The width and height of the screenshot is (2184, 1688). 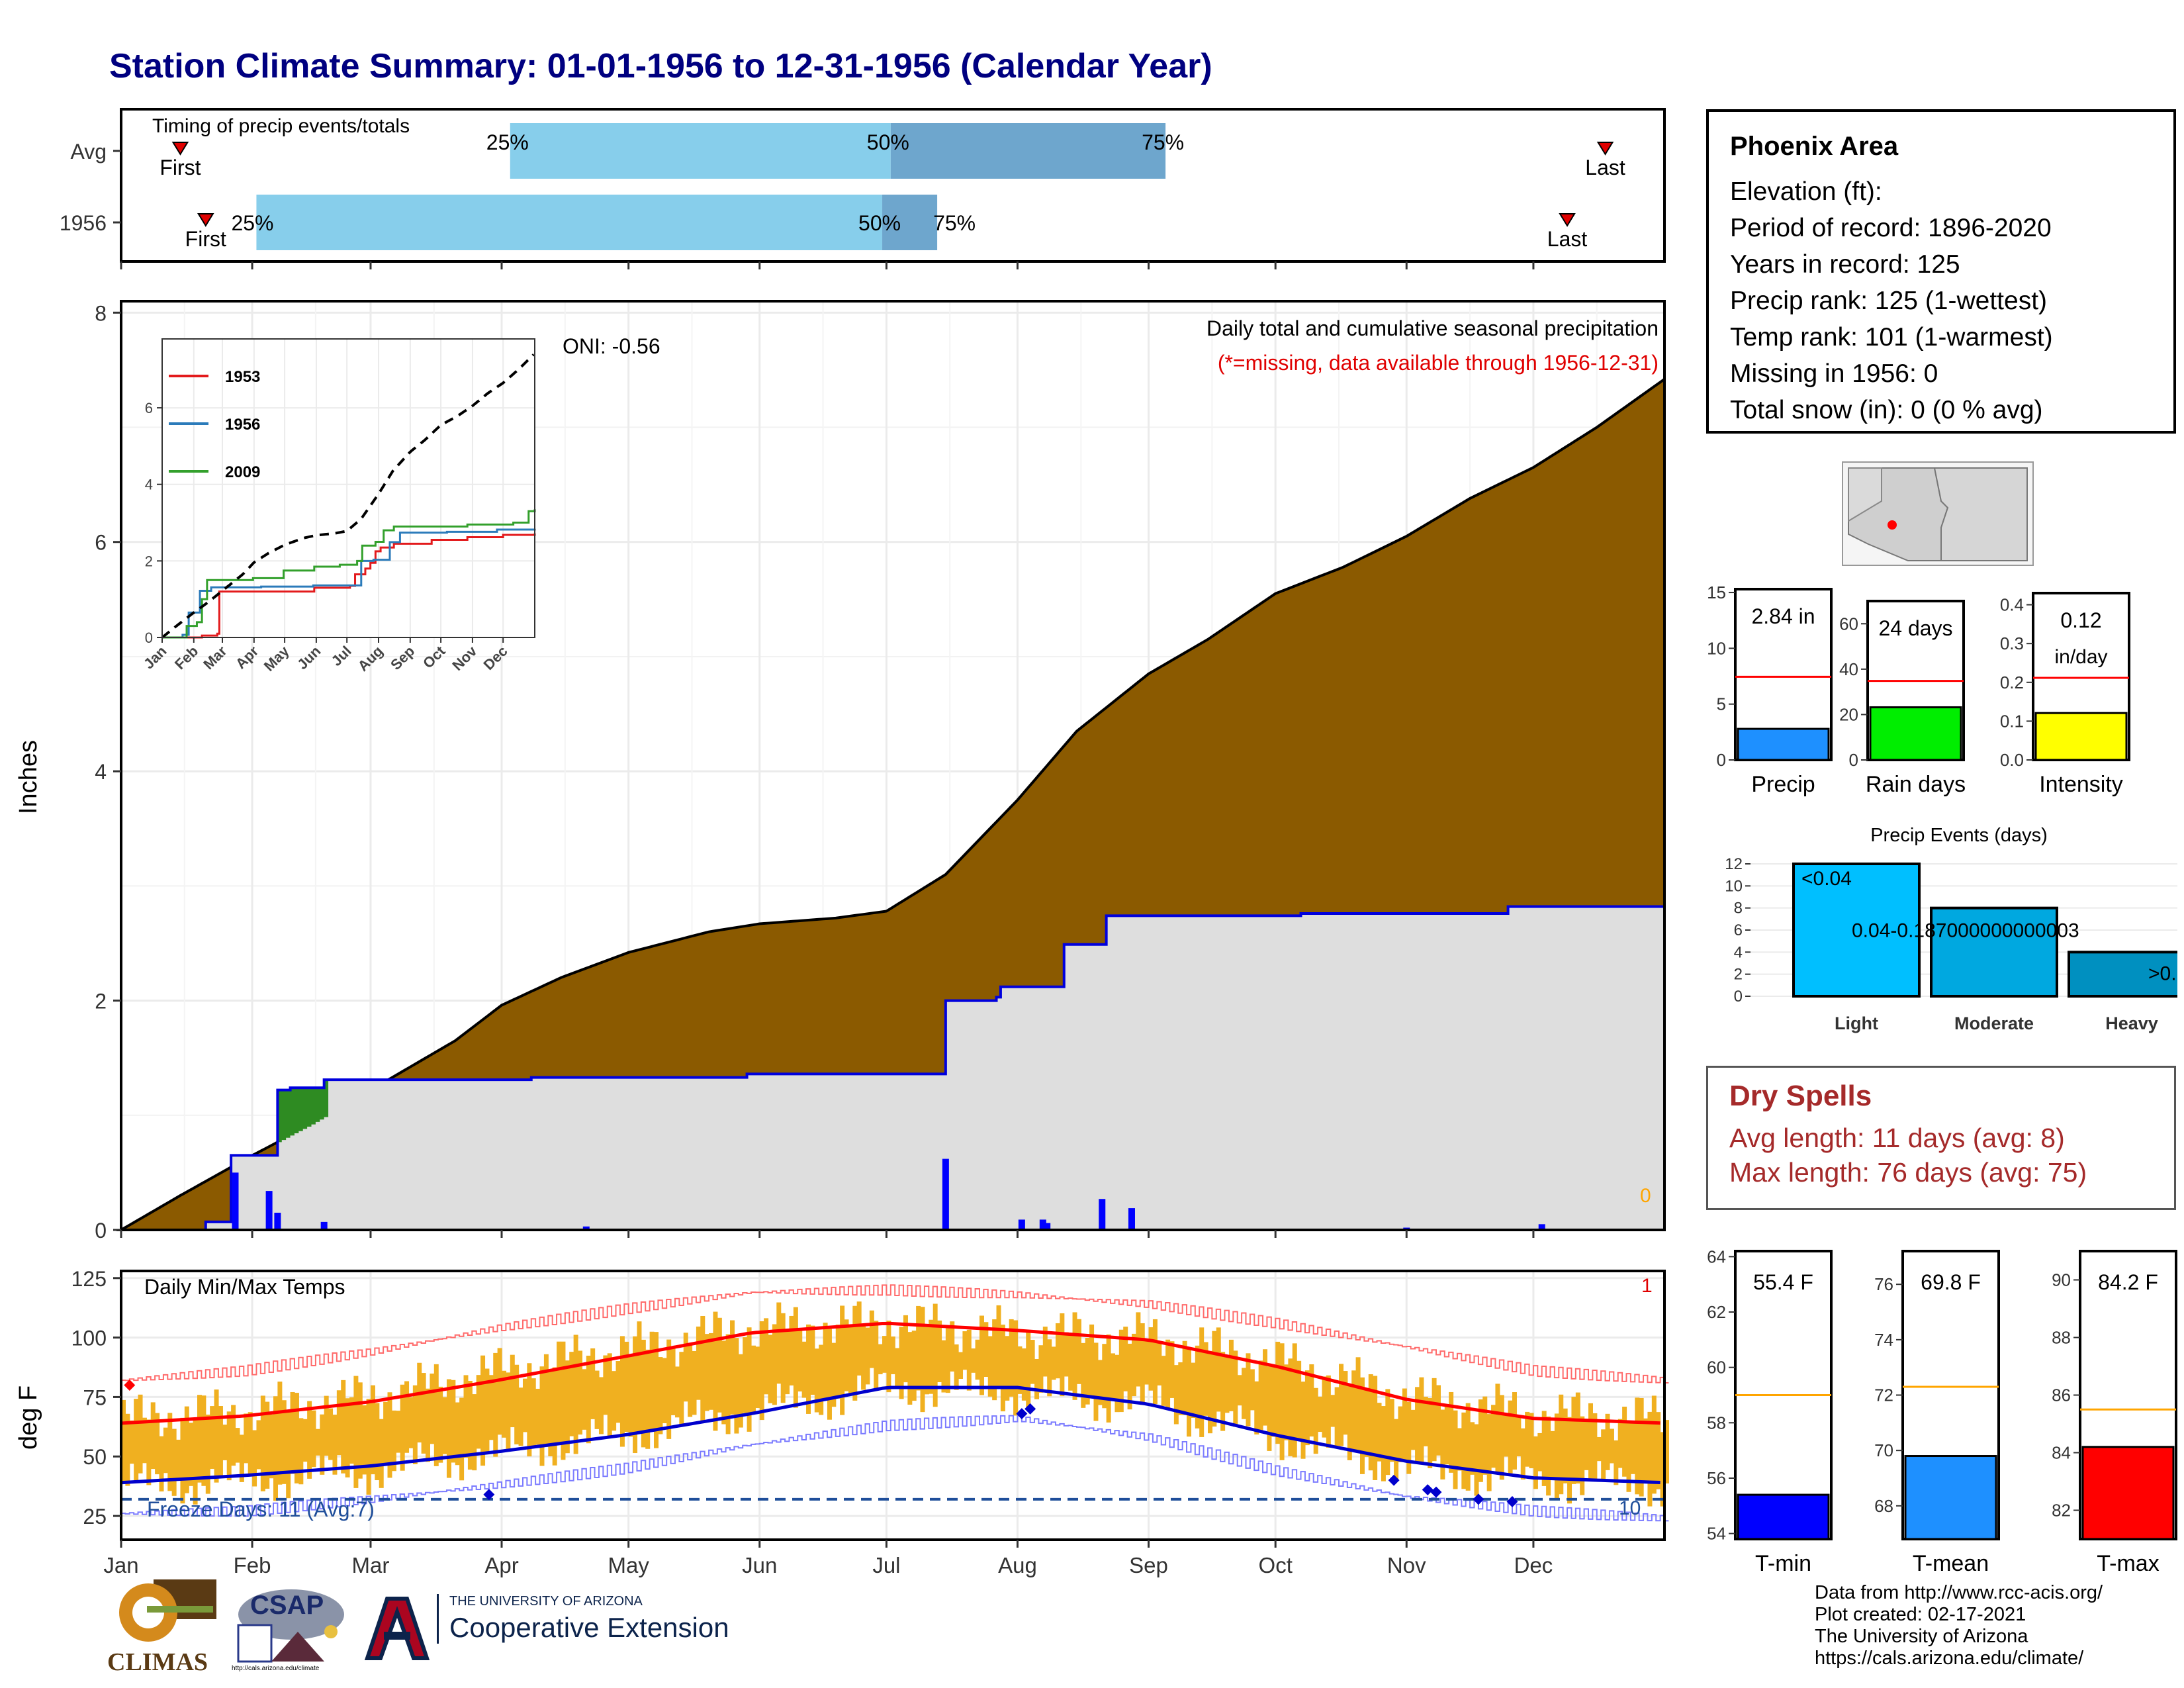 I want to click on precip-y-tick: 0, so click(x=101, y=1231).